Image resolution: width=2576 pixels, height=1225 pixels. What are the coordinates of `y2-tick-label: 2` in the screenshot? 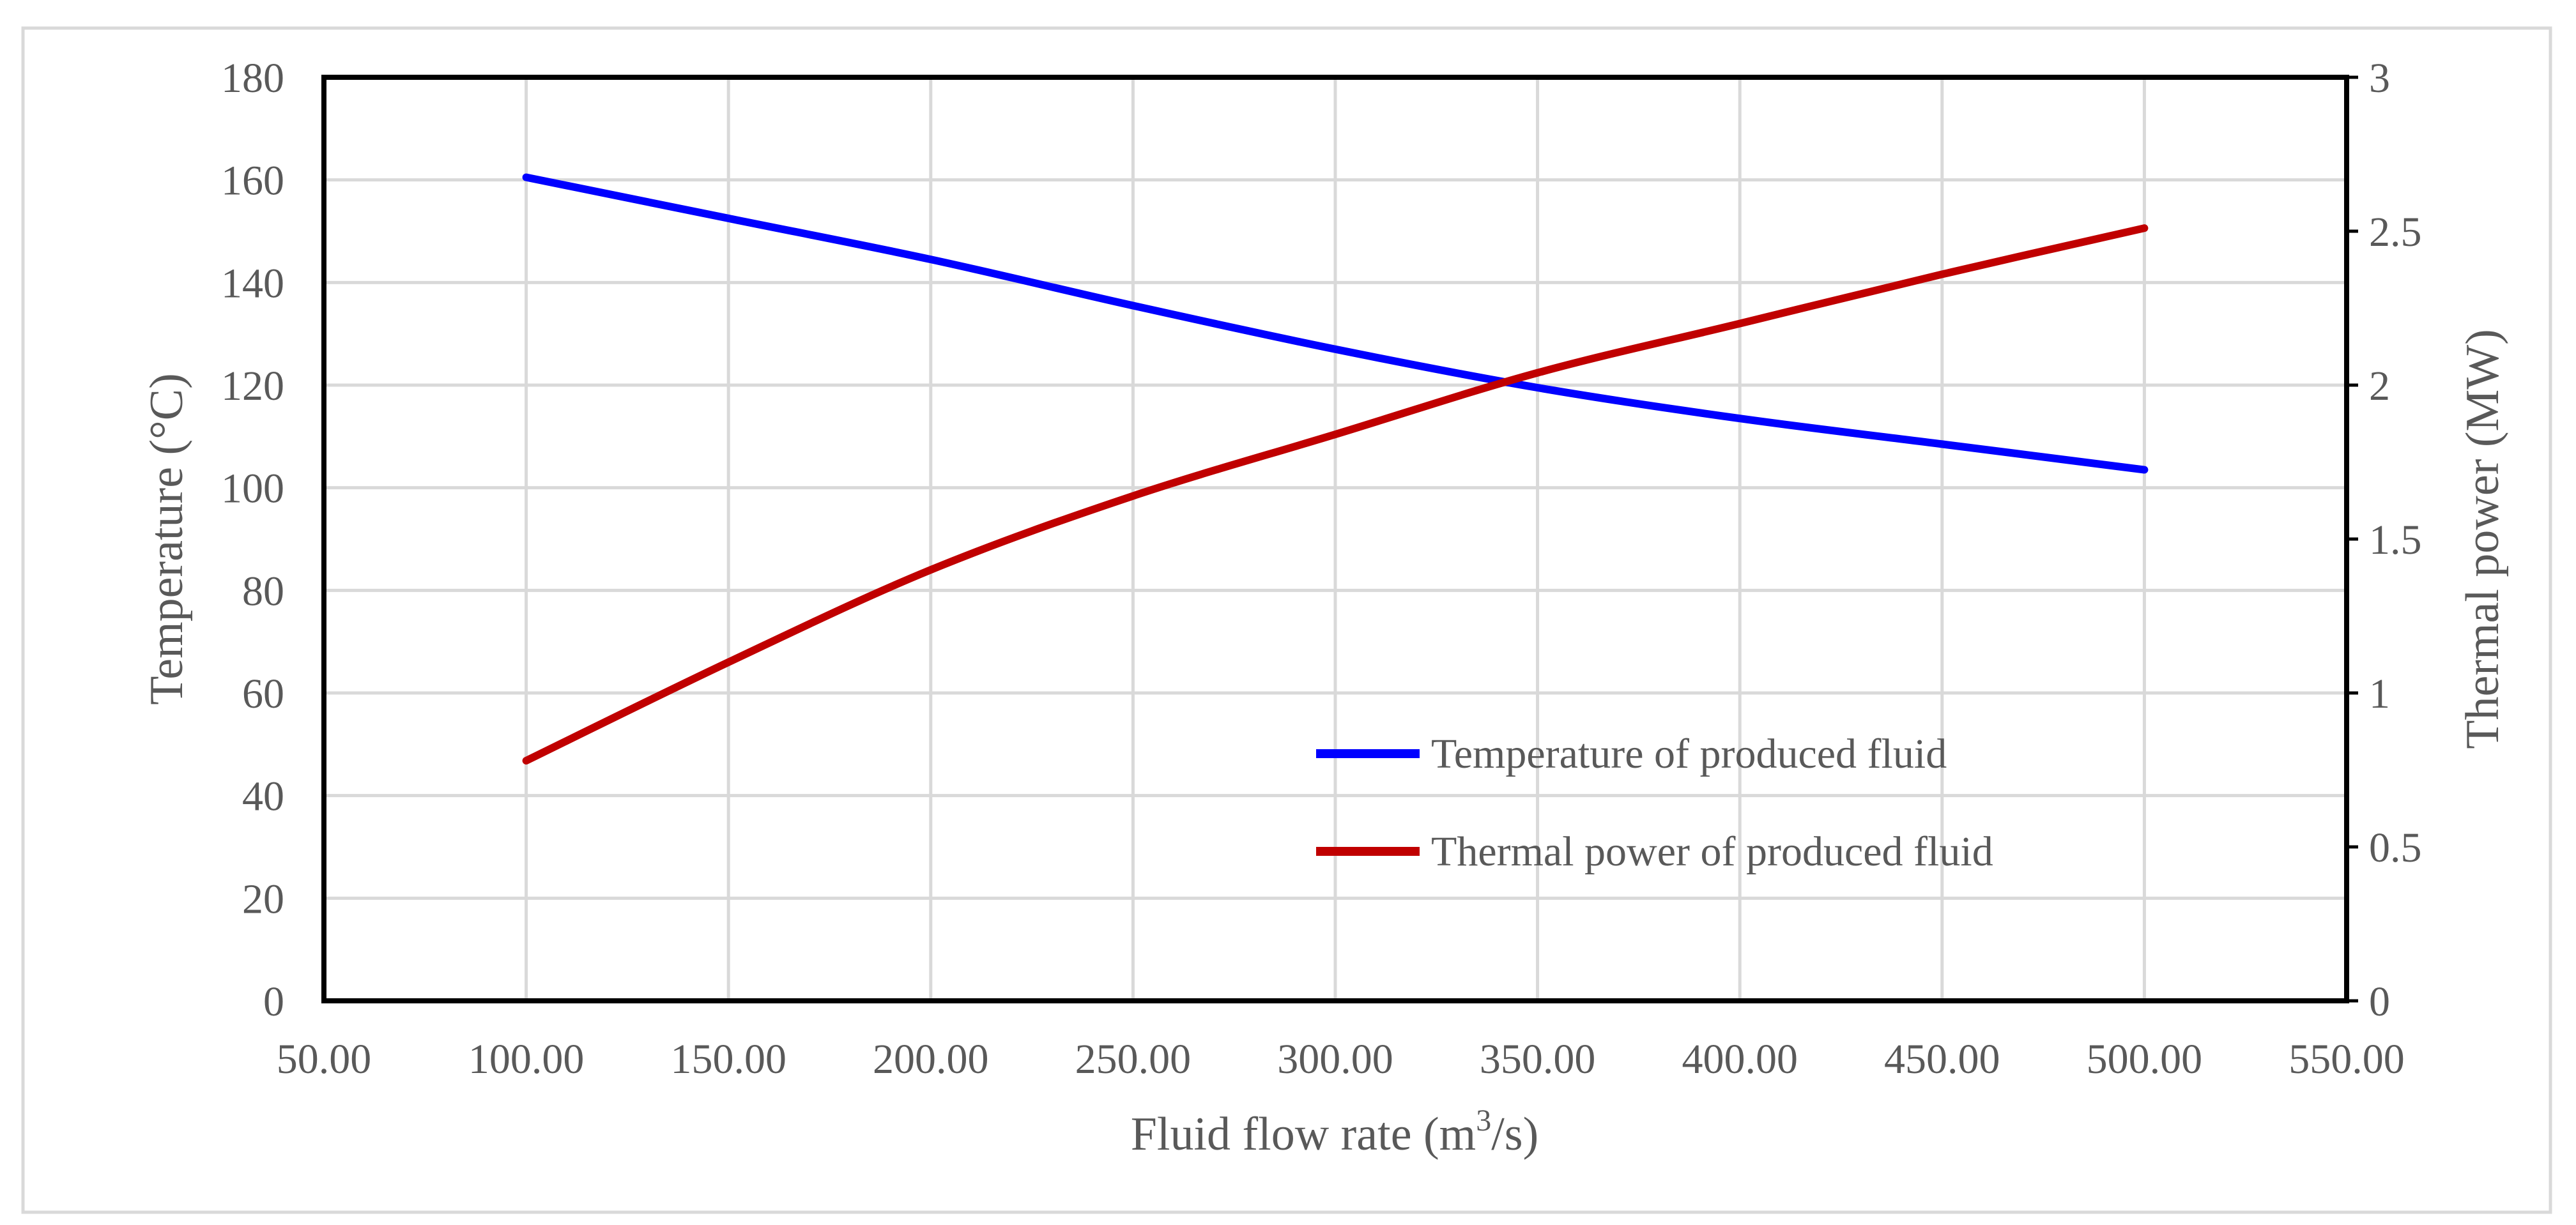 It's located at (2379, 386).